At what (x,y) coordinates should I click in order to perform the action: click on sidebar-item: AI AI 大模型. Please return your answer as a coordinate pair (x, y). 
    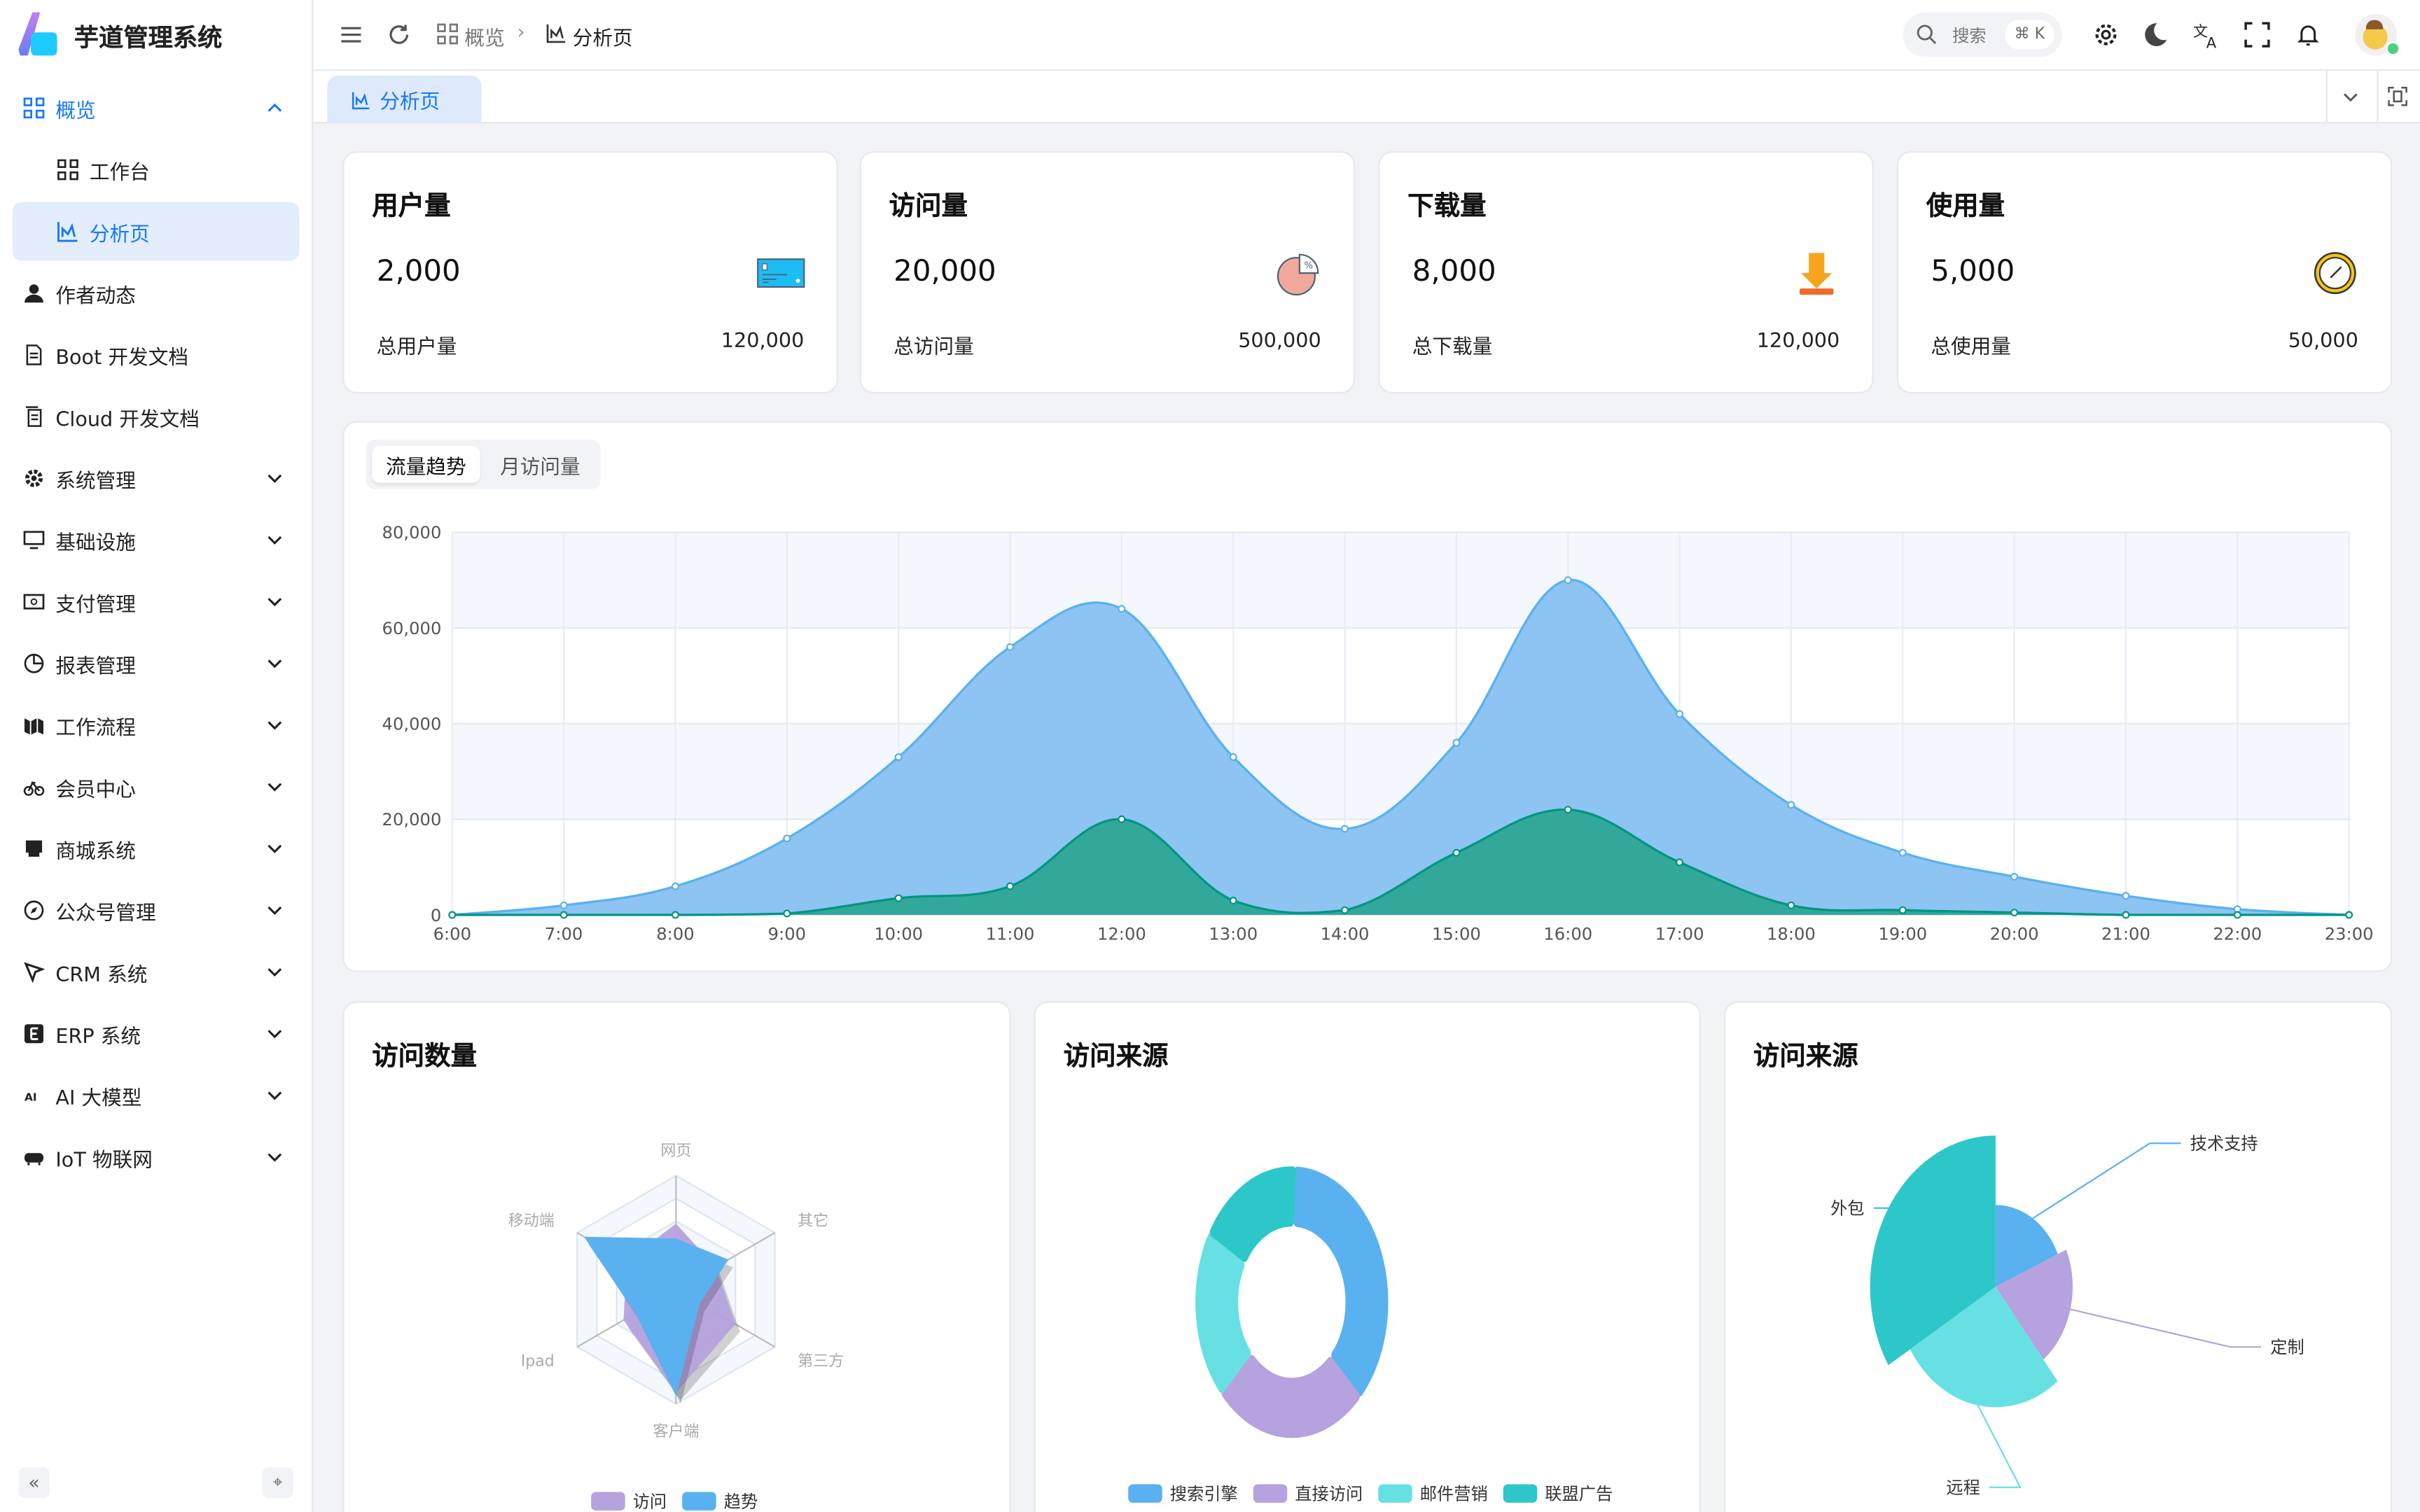
    Looking at the image, I should click on (156, 1095).